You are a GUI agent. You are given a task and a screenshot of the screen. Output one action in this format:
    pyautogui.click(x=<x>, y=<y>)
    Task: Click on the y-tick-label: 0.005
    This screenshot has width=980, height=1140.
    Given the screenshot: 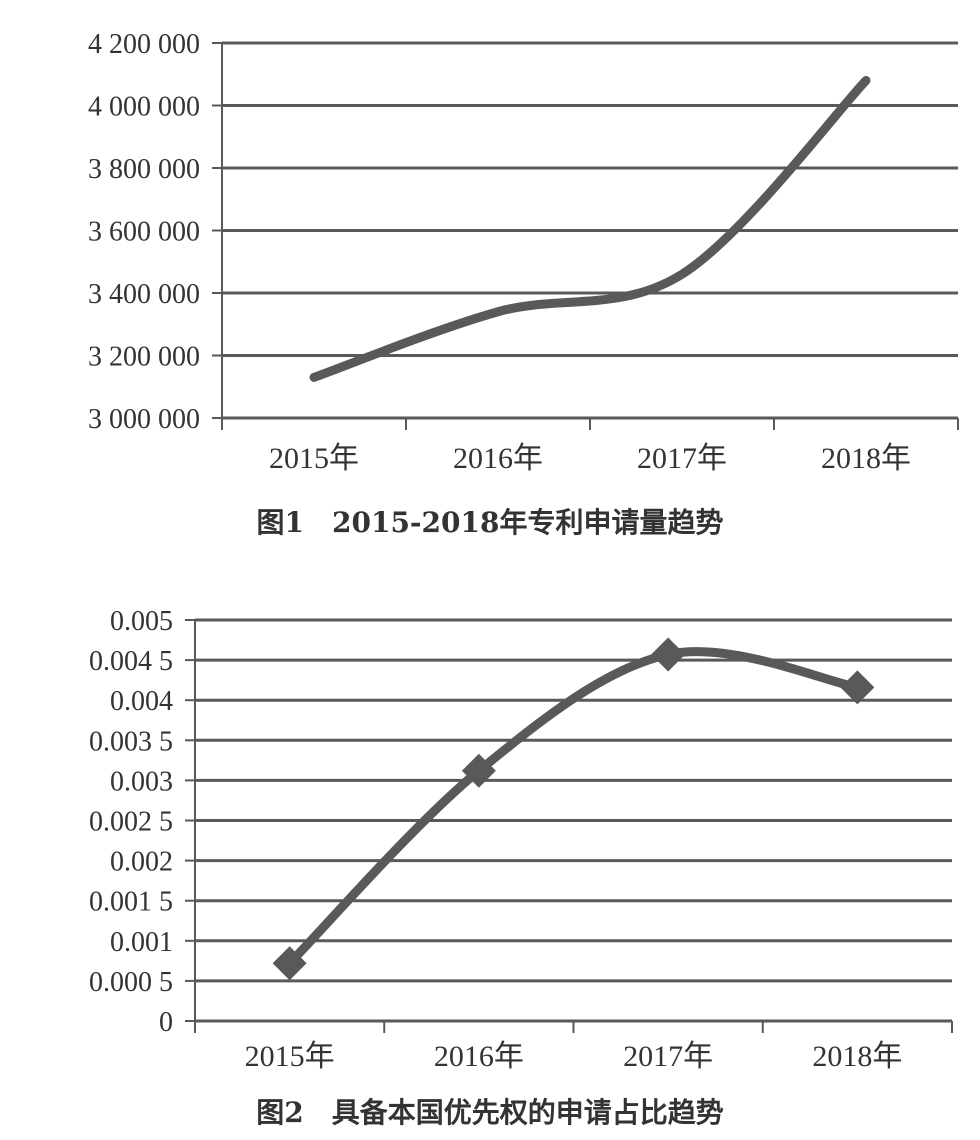 What is the action you would take?
    pyautogui.click(x=141, y=621)
    